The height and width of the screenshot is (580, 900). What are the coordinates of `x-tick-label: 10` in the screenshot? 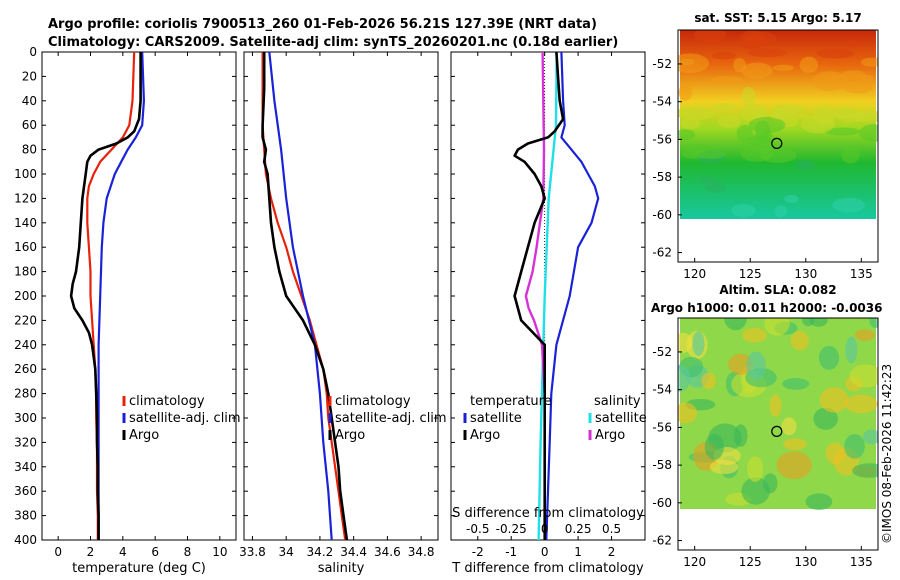 It's located at (219, 552).